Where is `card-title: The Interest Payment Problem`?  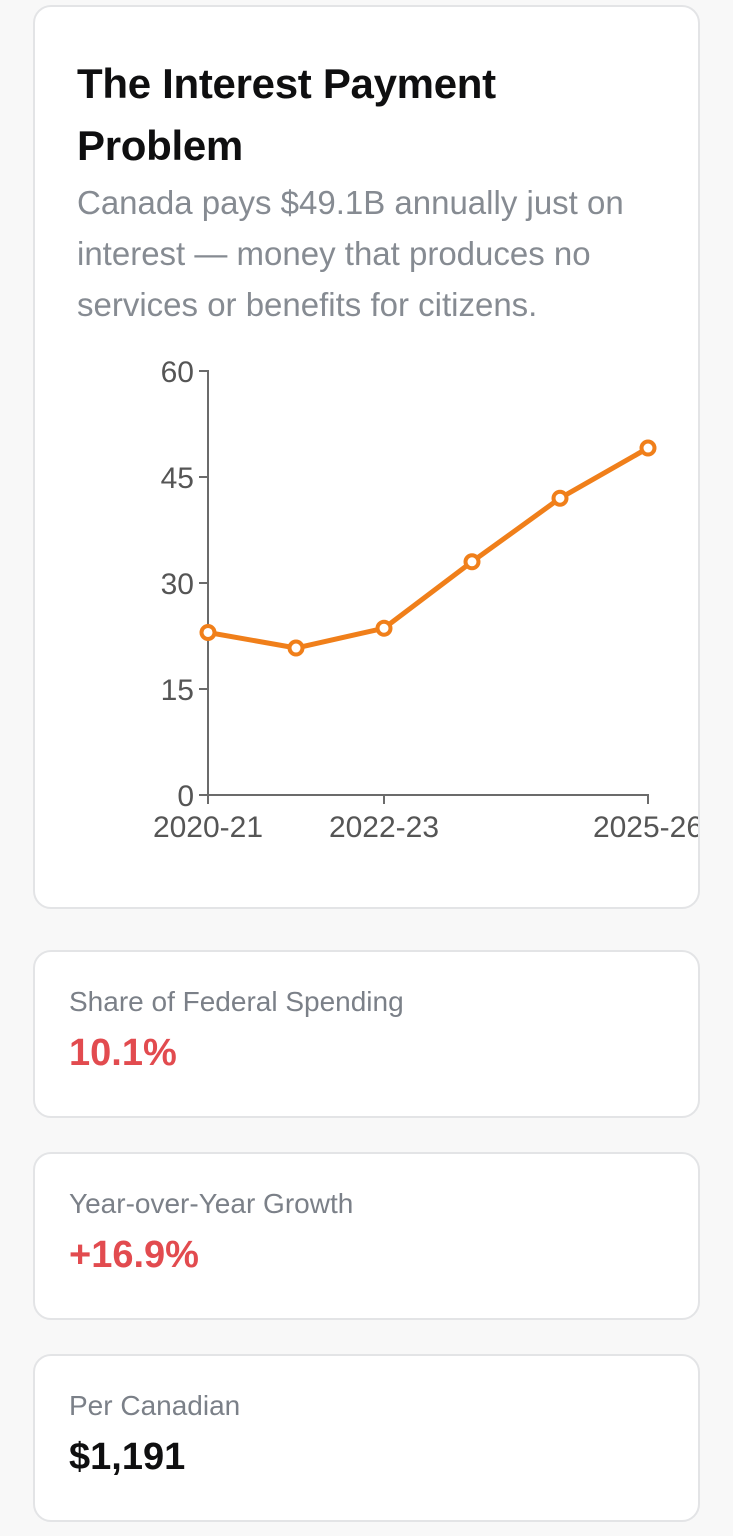
card-title: The Interest Payment Problem is located at coordinates (286, 114).